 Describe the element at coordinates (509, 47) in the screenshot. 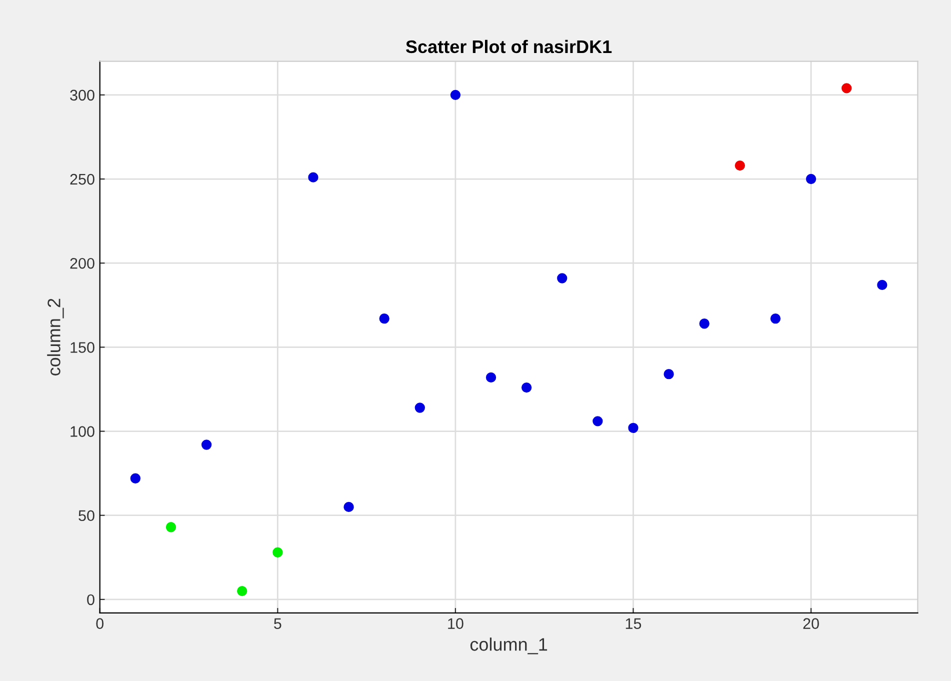

I see `chart-title: Scatter Plot of nasirDK1` at that location.